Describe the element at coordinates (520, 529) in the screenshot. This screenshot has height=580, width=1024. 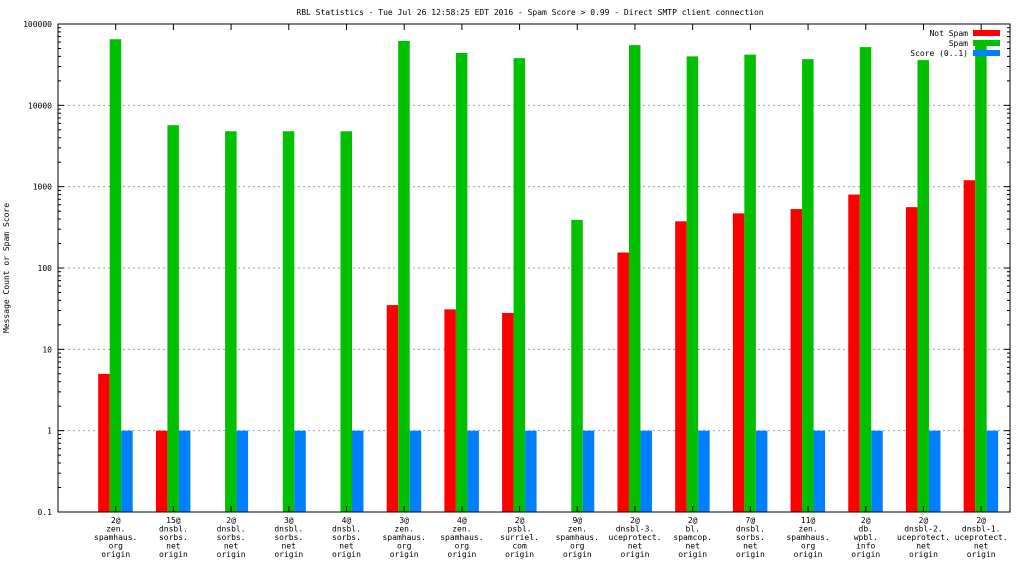
I see `x-tick-label: psbl.` at that location.